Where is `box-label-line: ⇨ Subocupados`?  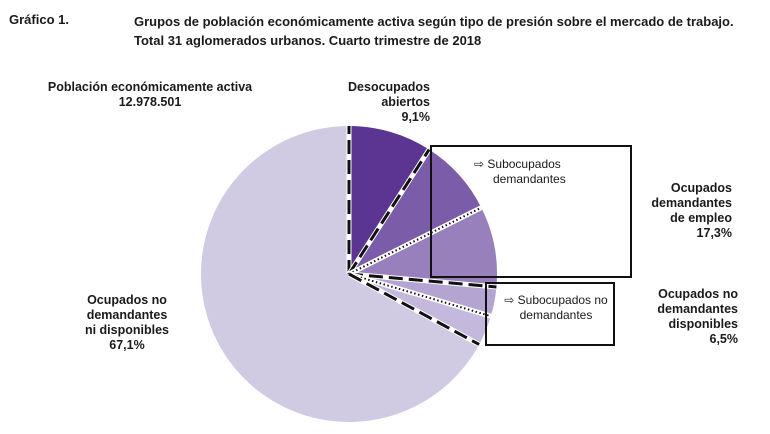 box-label-line: ⇨ Subocupados is located at coordinates (544, 164).